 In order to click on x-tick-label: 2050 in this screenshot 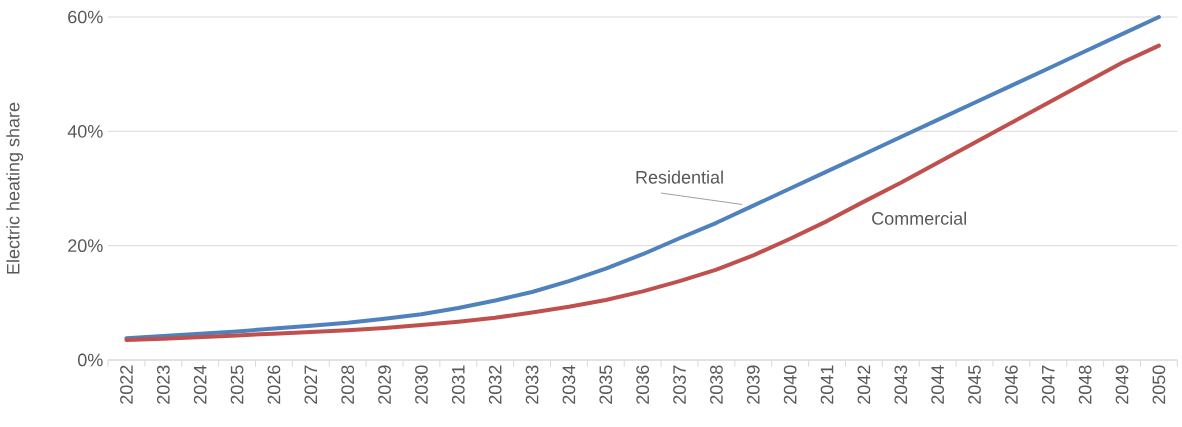, I will do `click(1159, 384)`.